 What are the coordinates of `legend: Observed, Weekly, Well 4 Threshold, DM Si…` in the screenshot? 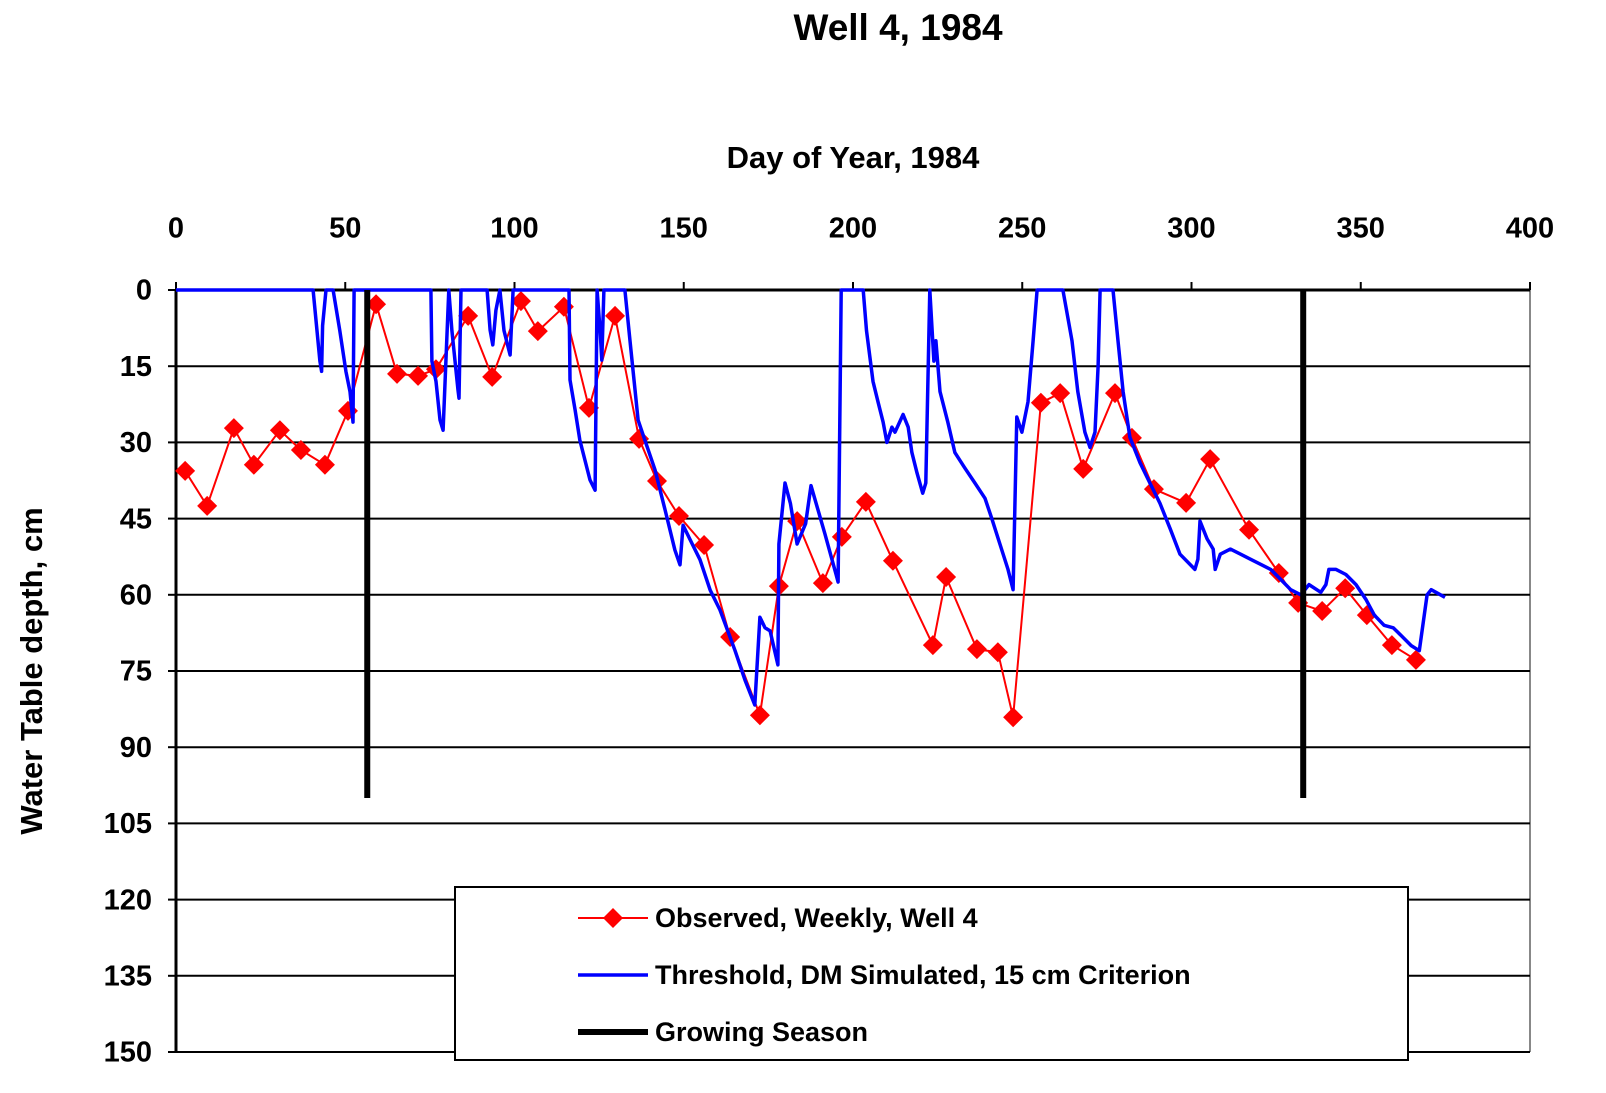 It's located at (931, 973).